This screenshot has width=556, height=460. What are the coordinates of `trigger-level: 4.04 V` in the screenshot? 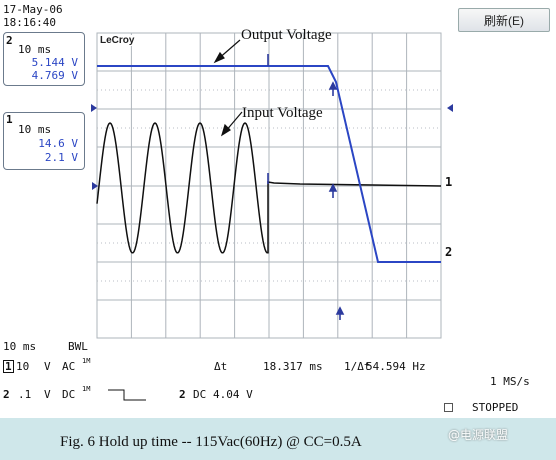 It's located at (233, 394).